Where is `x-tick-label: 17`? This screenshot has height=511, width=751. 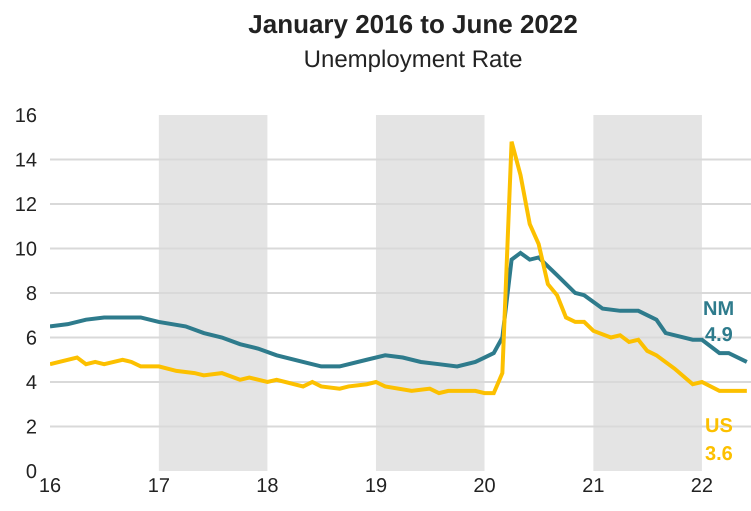 x-tick-label: 17 is located at coordinates (159, 486).